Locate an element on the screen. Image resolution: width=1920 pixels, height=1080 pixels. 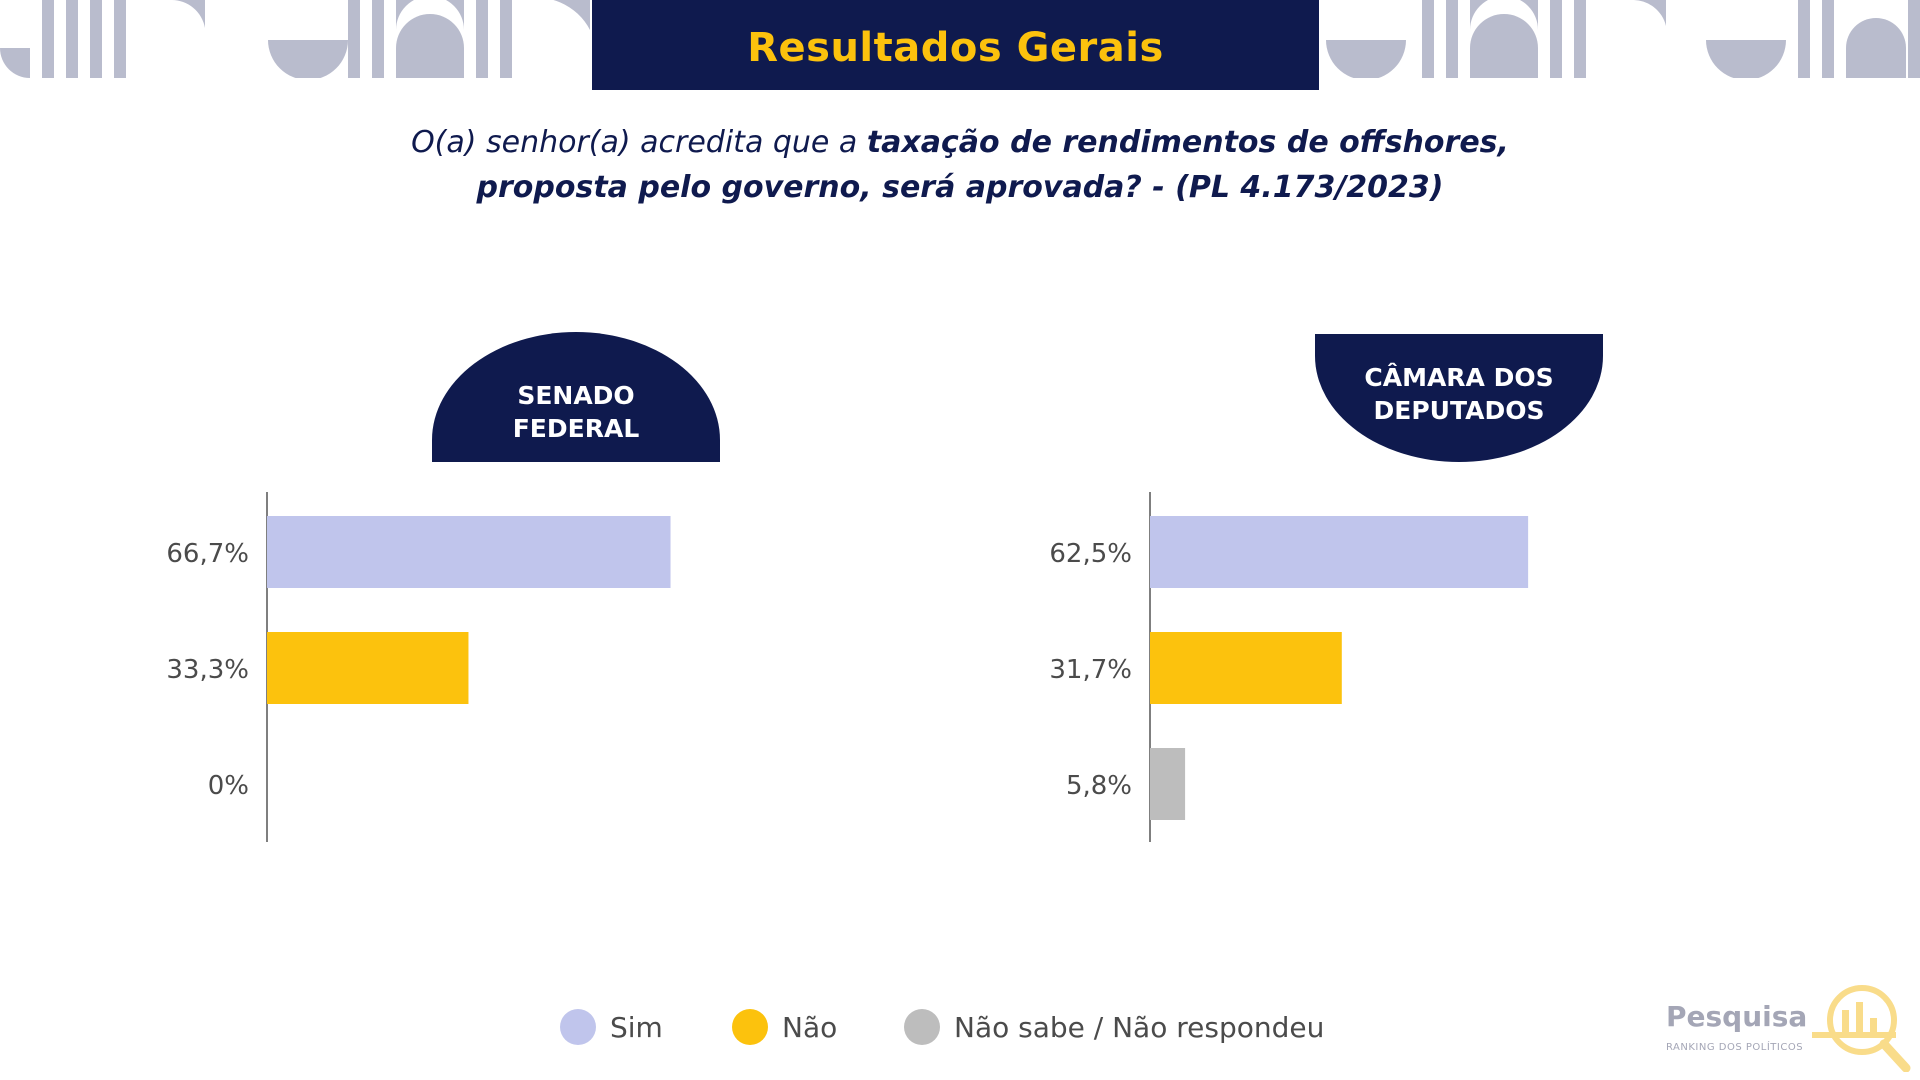
title-banner: Resultados Gerais is located at coordinates (955, 45).